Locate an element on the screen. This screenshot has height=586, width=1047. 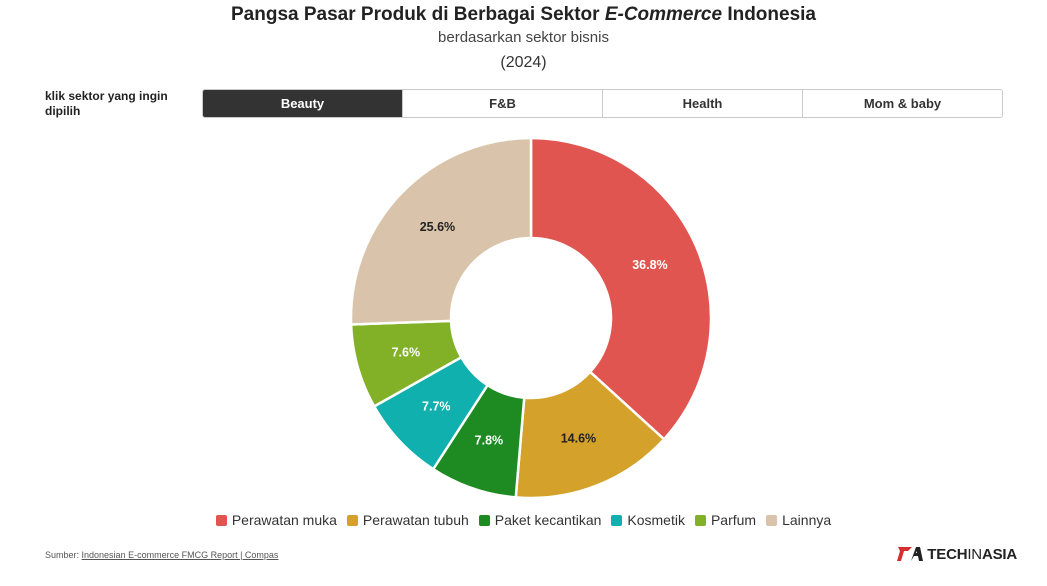
sector-tabs: Beauty F&B Health Mom & baby is located at coordinates (602, 103).